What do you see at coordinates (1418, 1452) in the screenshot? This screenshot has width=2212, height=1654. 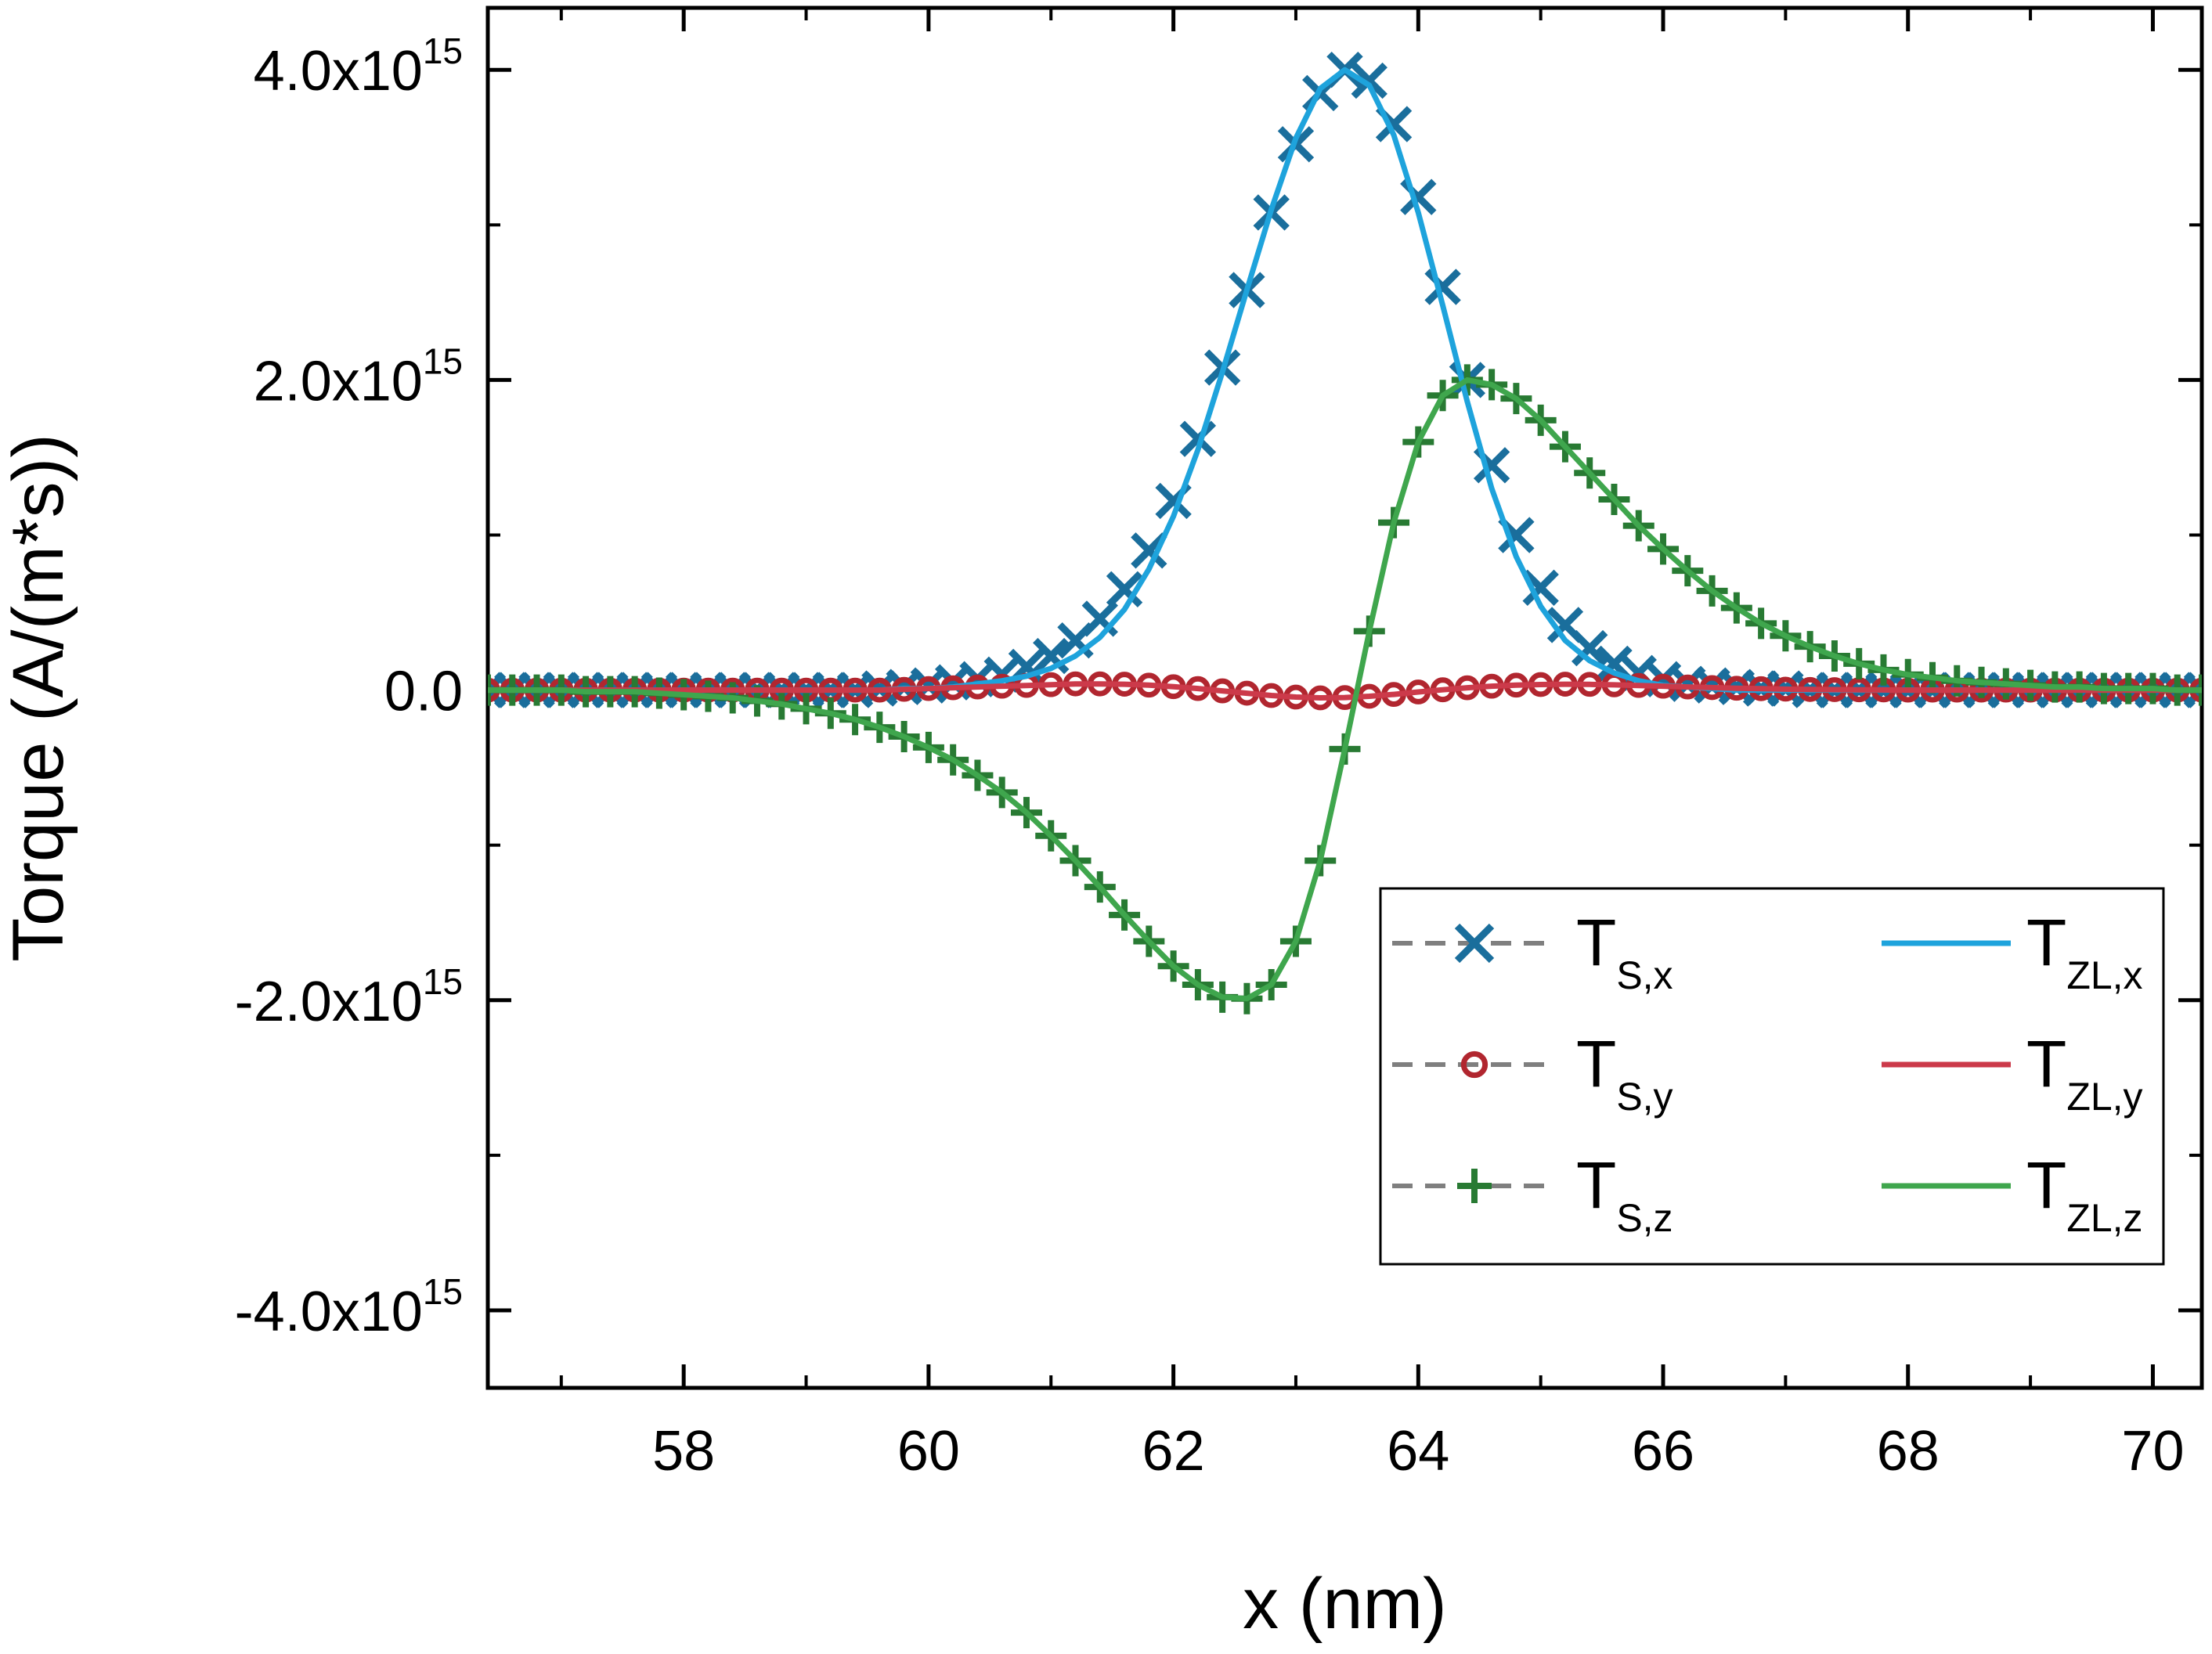 I see `x-tick-label: 64` at bounding box center [1418, 1452].